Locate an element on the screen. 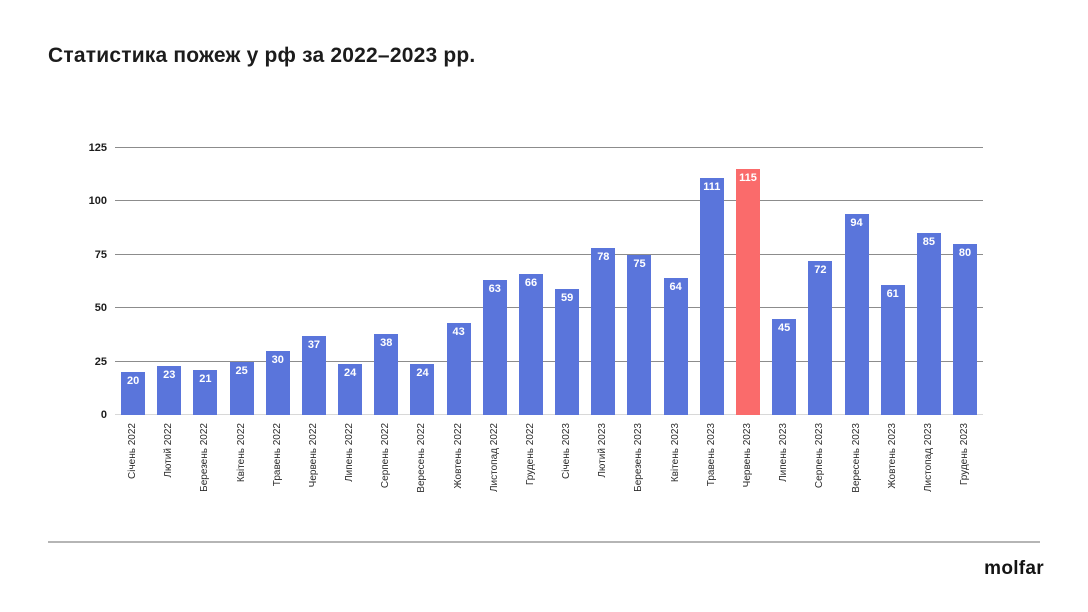 The height and width of the screenshot is (612, 1088). x-tick-label: Березень 2022 is located at coordinates (205, 457).